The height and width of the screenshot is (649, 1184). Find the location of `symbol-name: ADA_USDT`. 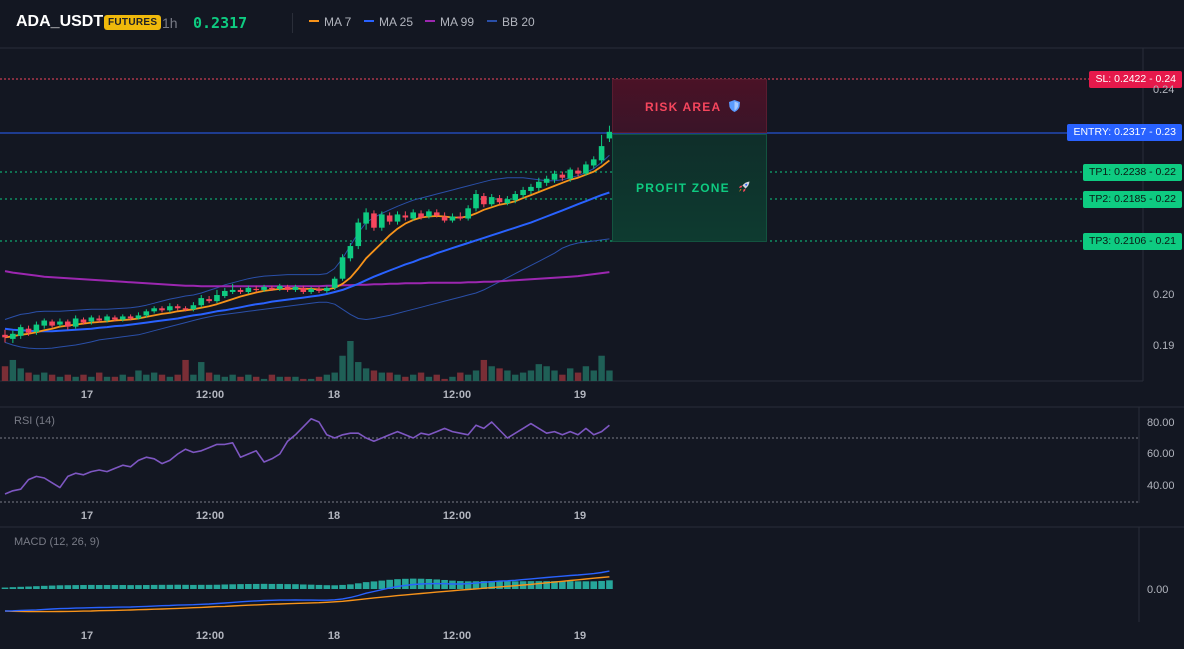

symbol-name: ADA_USDT is located at coordinates (60, 21).